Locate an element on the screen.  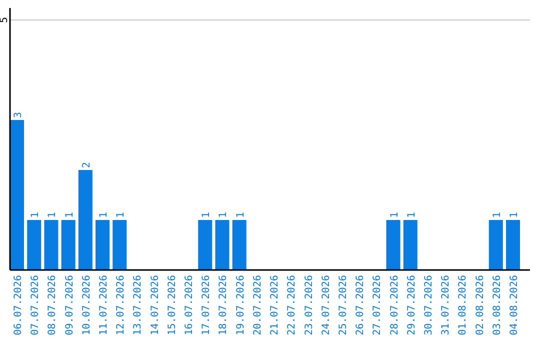
x-tick-label: 03.08.2026 is located at coordinates (497, 305).